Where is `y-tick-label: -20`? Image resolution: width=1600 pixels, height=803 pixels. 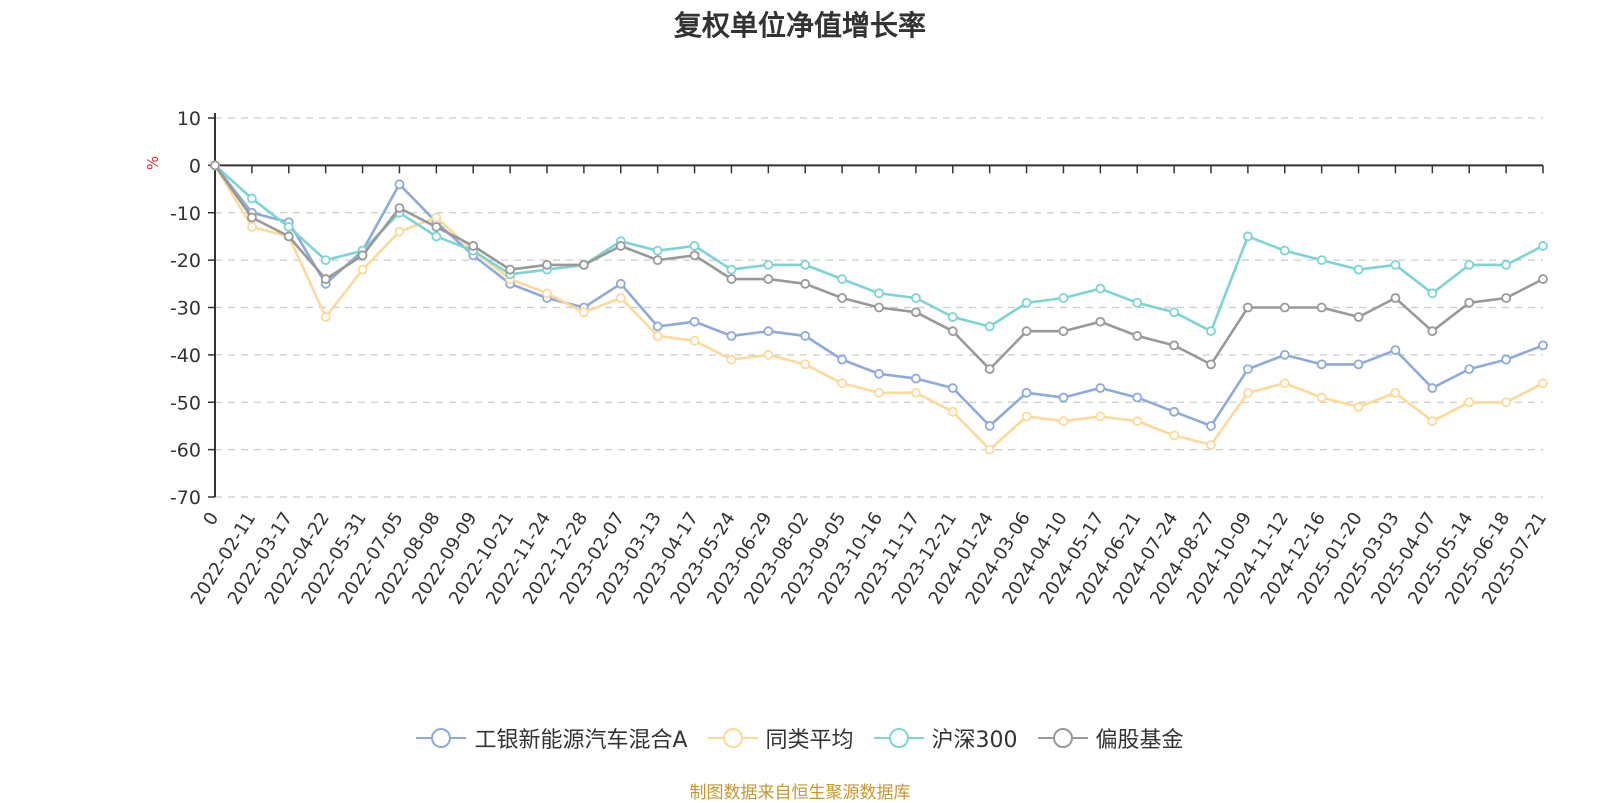
y-tick-label: -20 is located at coordinates (185, 261).